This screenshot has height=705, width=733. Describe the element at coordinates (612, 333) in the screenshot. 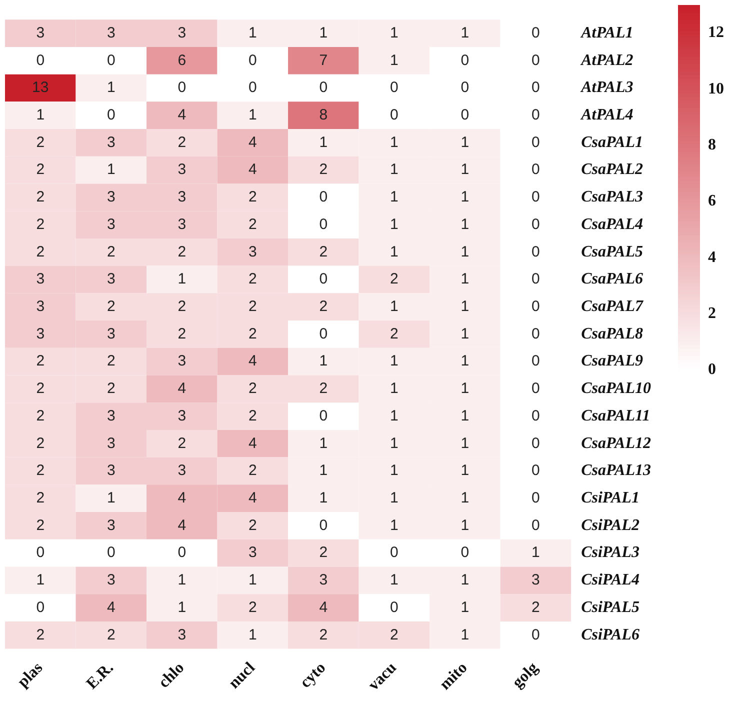

I see `y-tick-label: CsaPAL8` at that location.